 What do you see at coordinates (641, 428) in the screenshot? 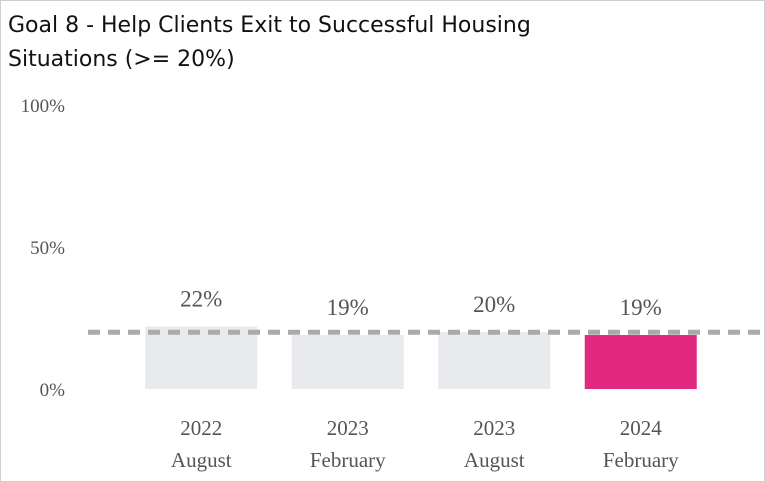
I see `x-tick-label: 2024` at bounding box center [641, 428].